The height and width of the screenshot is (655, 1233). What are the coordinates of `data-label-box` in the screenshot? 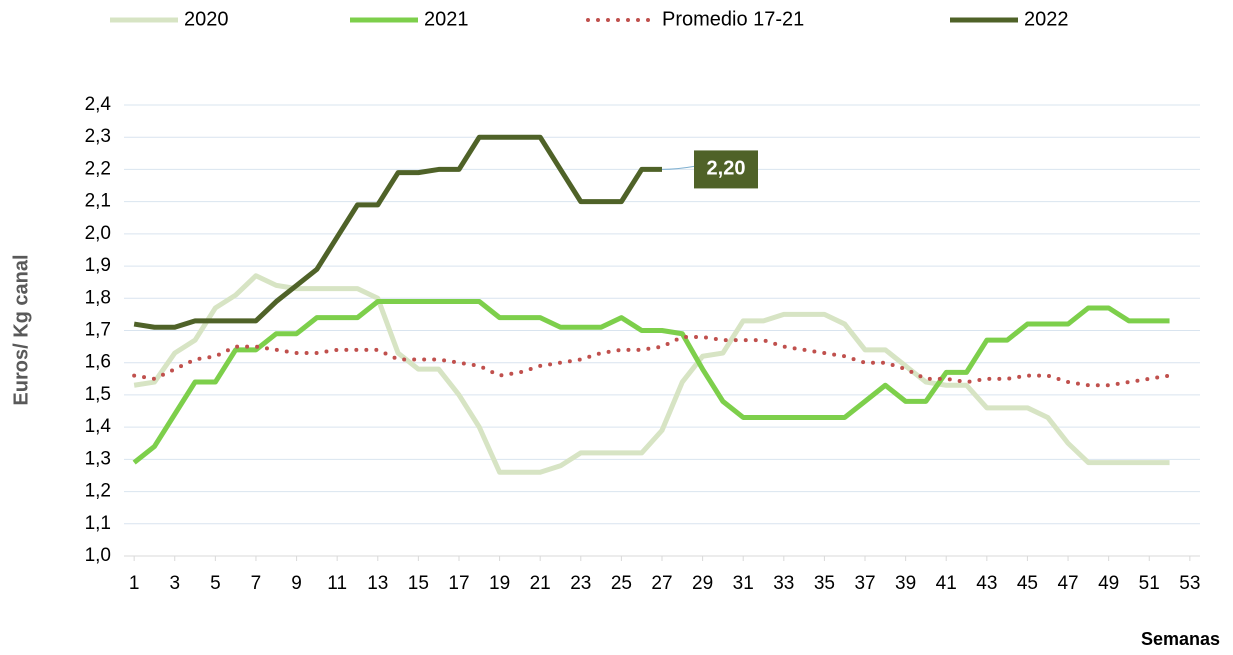 It's located at (726, 169).